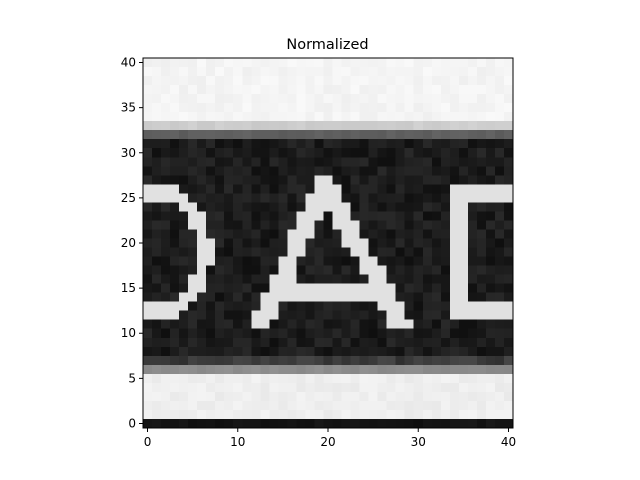 This screenshot has width=640, height=480. I want to click on y-tick-label: 20, so click(128, 243).